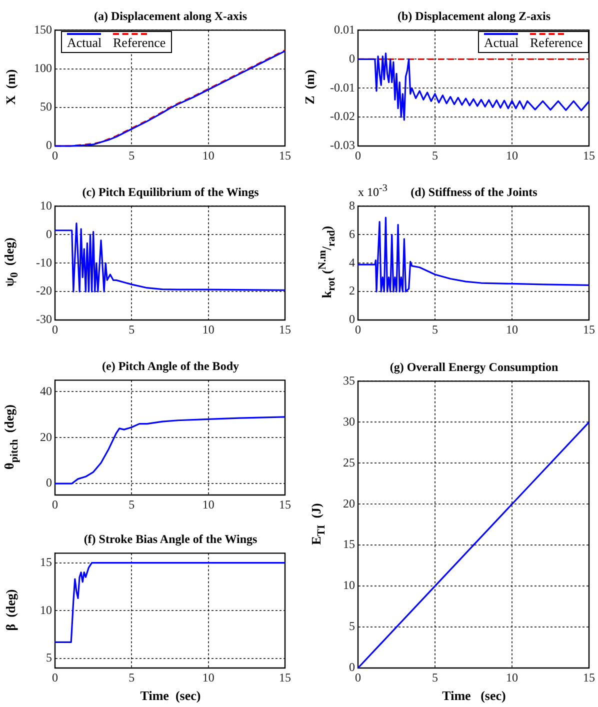  I want to click on y-tick-label: 40, so click(46, 391).